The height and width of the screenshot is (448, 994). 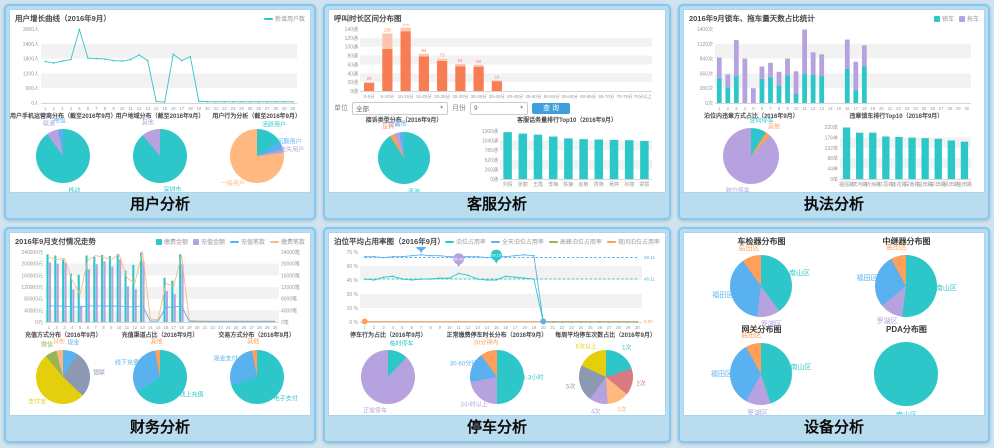 I want to click on pie-recharge-channel-chart: 线上充值 线下充值 其他, so click(x=160, y=375).